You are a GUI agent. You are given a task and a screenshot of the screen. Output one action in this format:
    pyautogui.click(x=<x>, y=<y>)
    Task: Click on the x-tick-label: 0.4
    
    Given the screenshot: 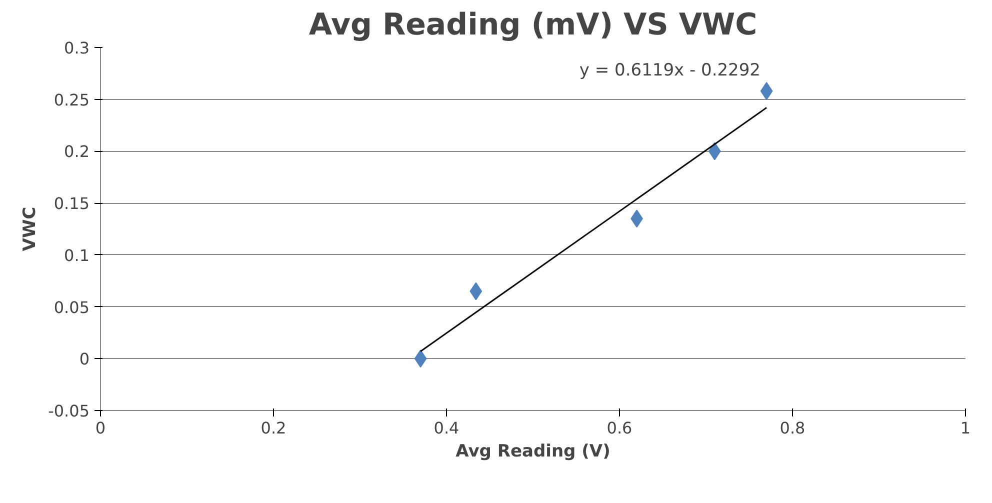 What is the action you would take?
    pyautogui.click(x=447, y=428)
    